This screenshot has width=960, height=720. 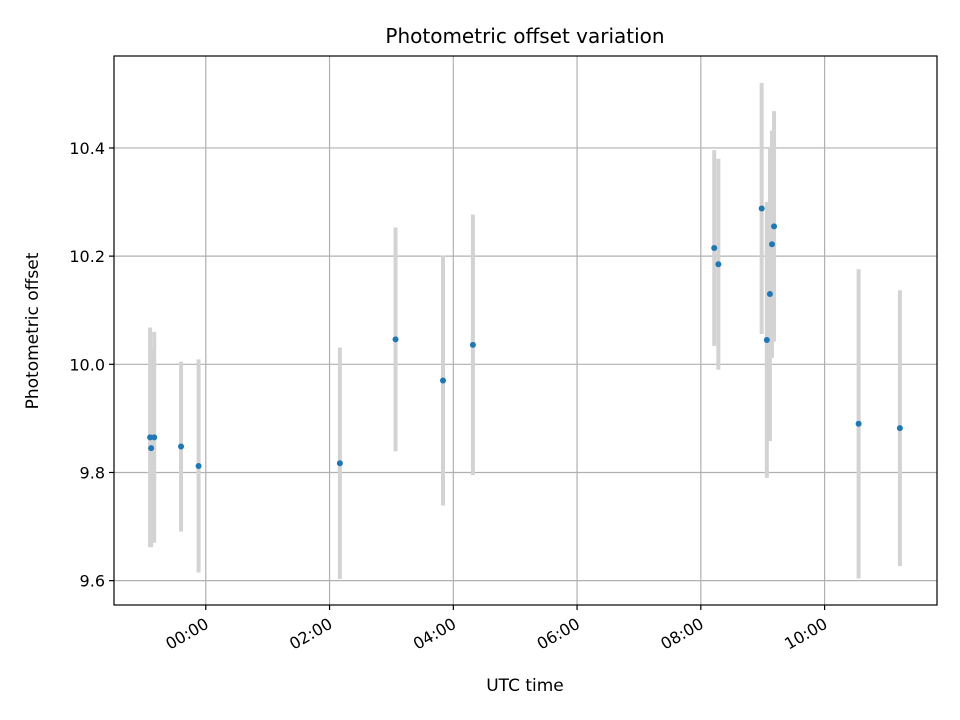 I want to click on y-tick-label: 10.0, so click(x=87, y=364).